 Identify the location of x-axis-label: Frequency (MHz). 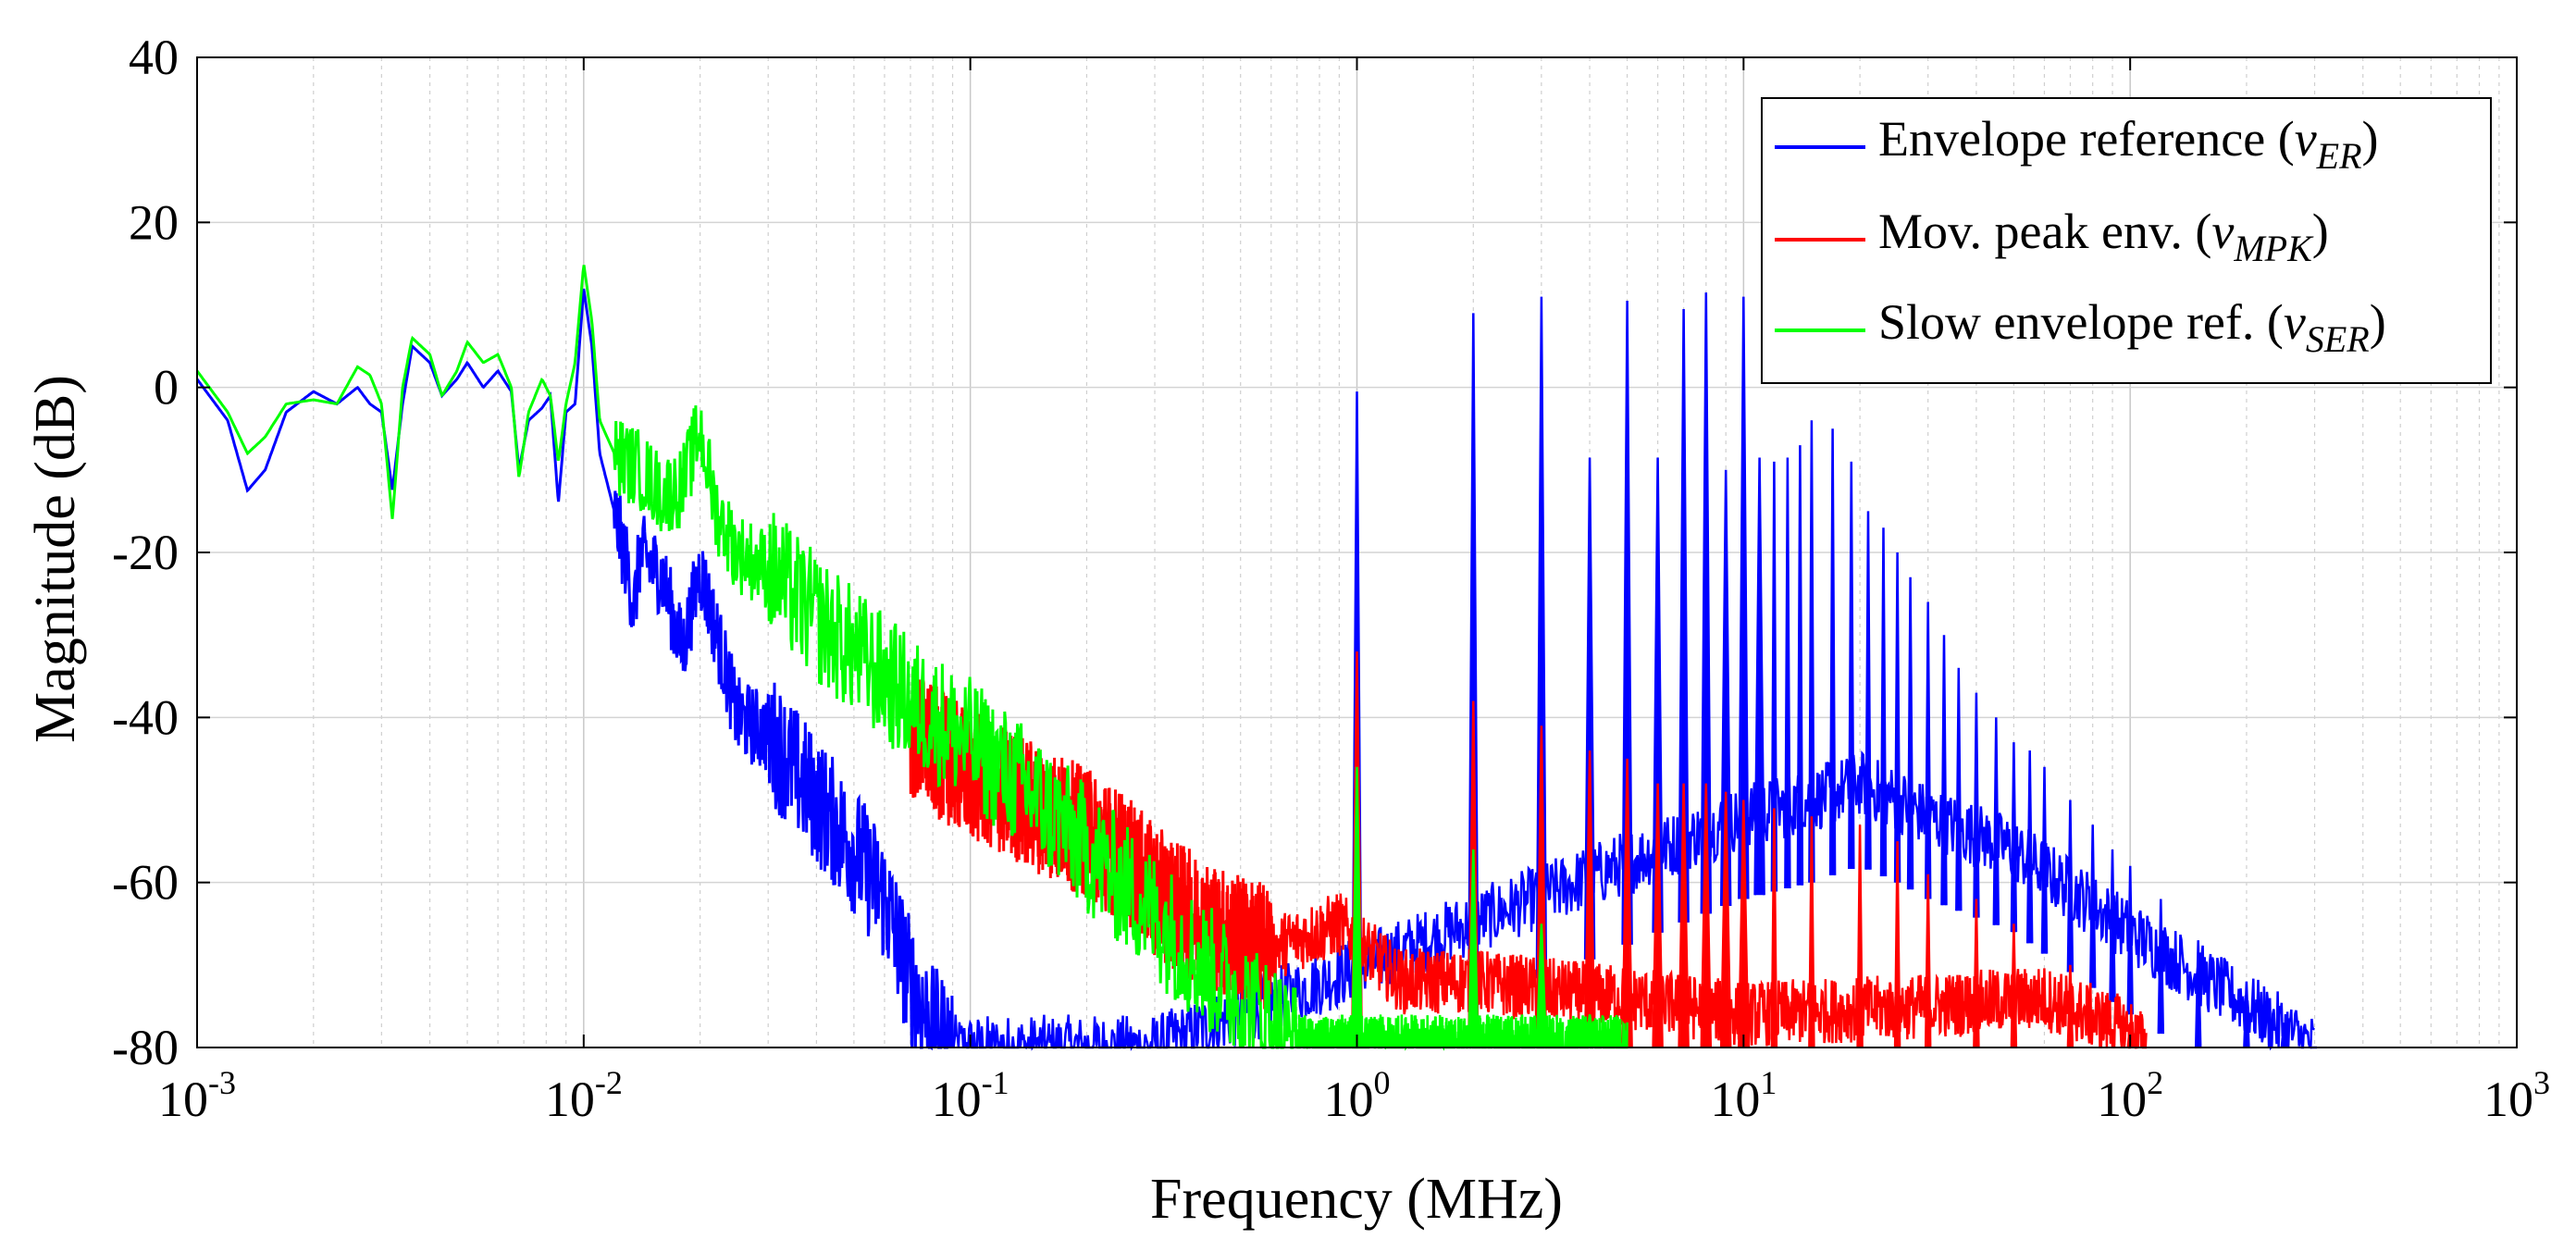
(1356, 1199).